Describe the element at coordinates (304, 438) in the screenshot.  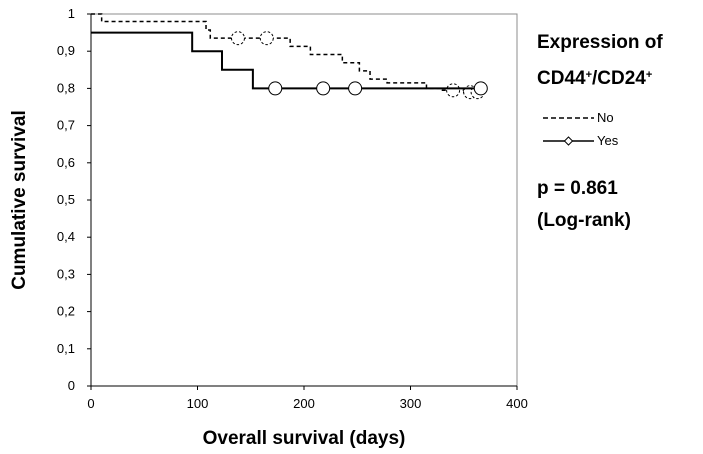
I see `x-axis-title: Overall survival (days)` at that location.